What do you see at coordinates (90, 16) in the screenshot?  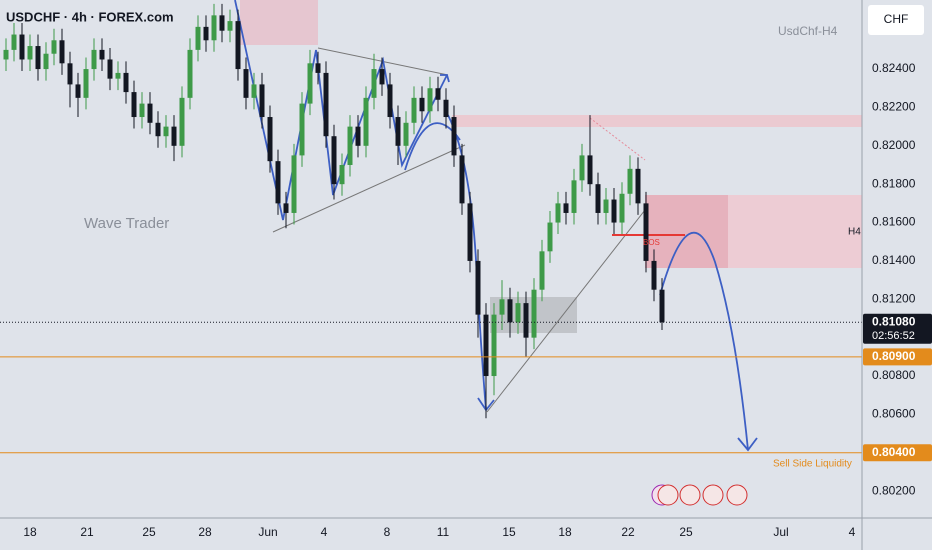 I see `symbol-title: USDCHF · 4h · FOREX.com` at bounding box center [90, 16].